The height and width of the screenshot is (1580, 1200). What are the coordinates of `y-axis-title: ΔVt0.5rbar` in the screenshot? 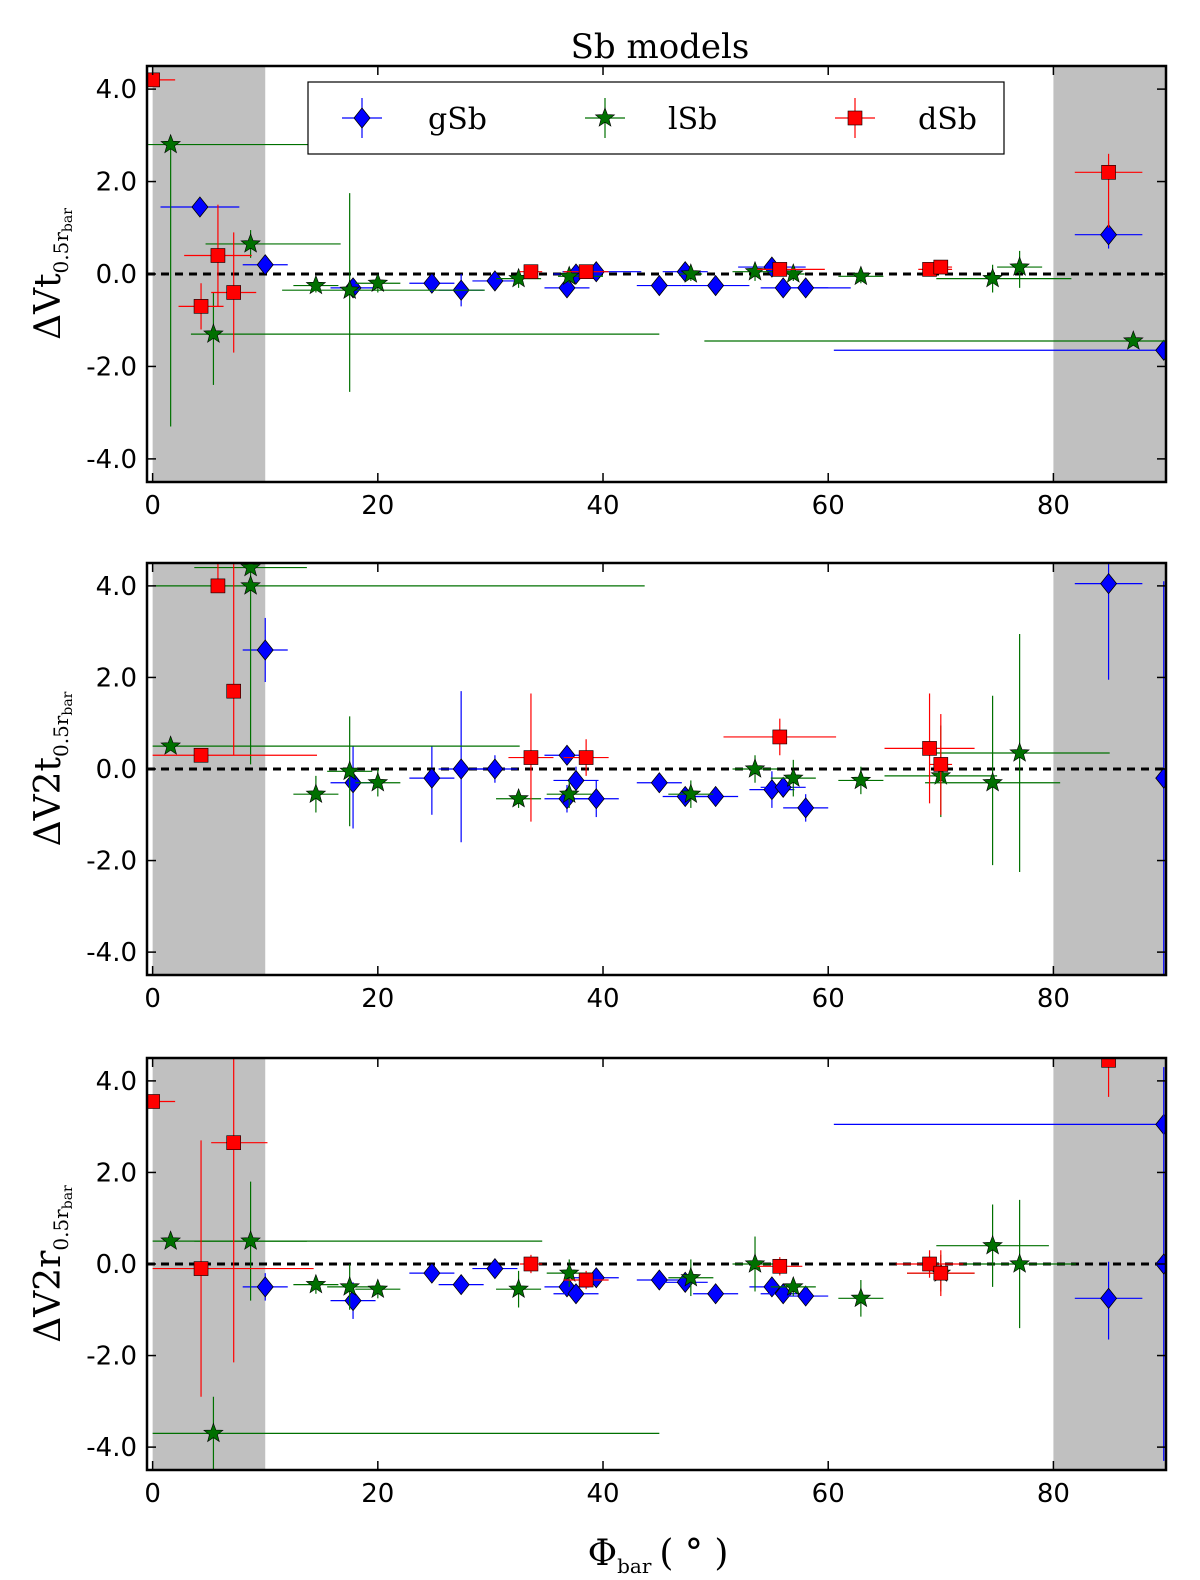 It's located at (52, 274).